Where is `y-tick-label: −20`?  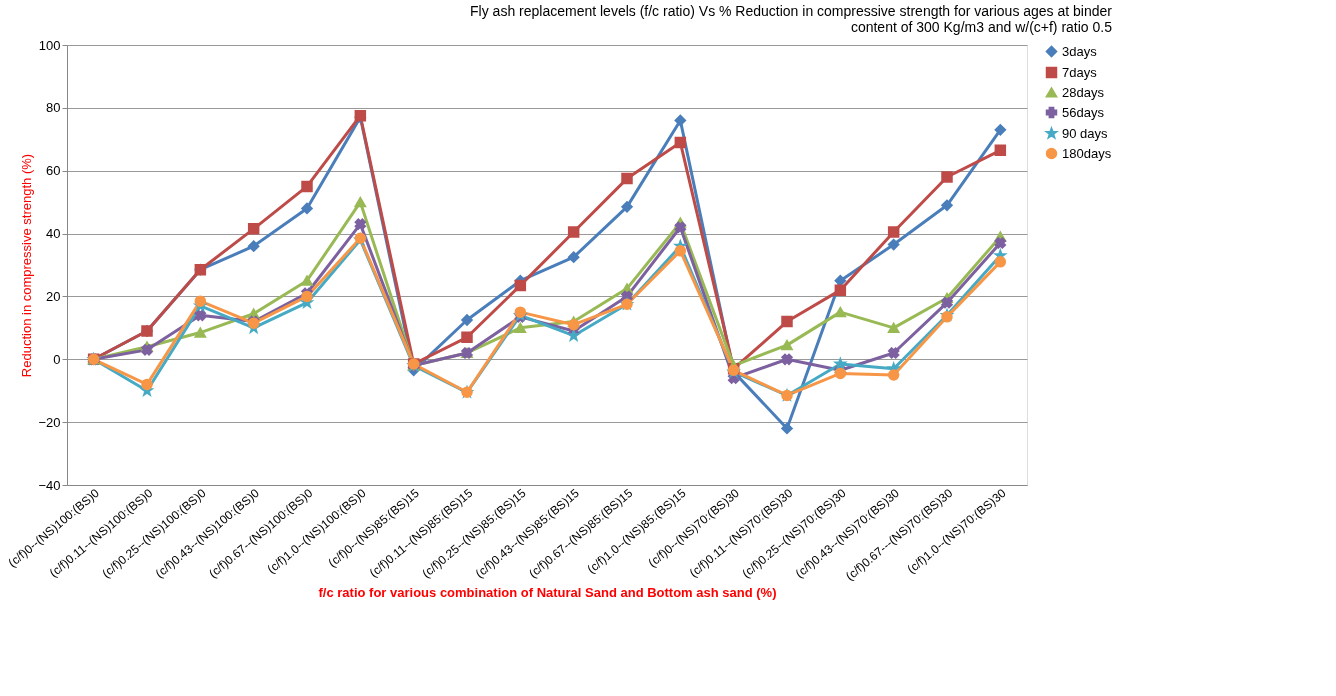 y-tick-label: −20 is located at coordinates (49, 422).